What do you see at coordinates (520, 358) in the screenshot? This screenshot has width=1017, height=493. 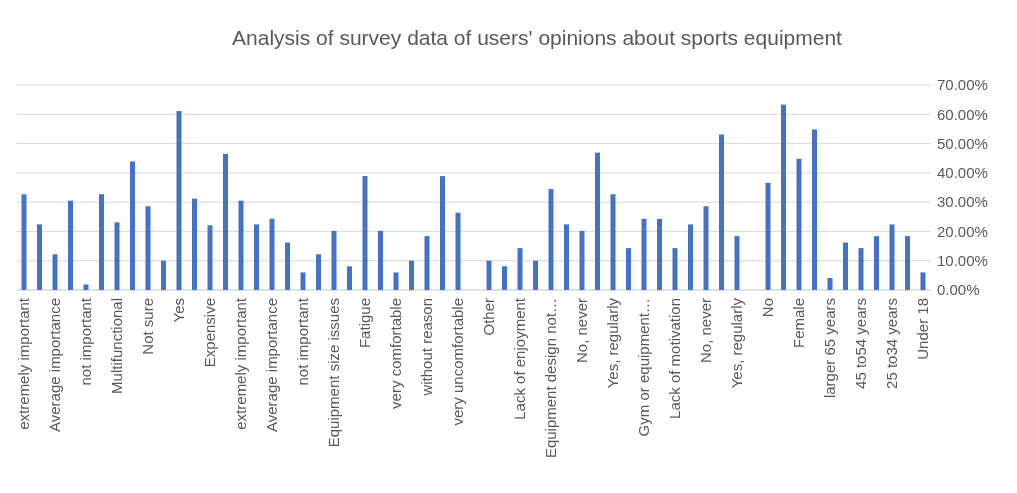 I see `x-tick-label: Lack of enjoyment` at bounding box center [520, 358].